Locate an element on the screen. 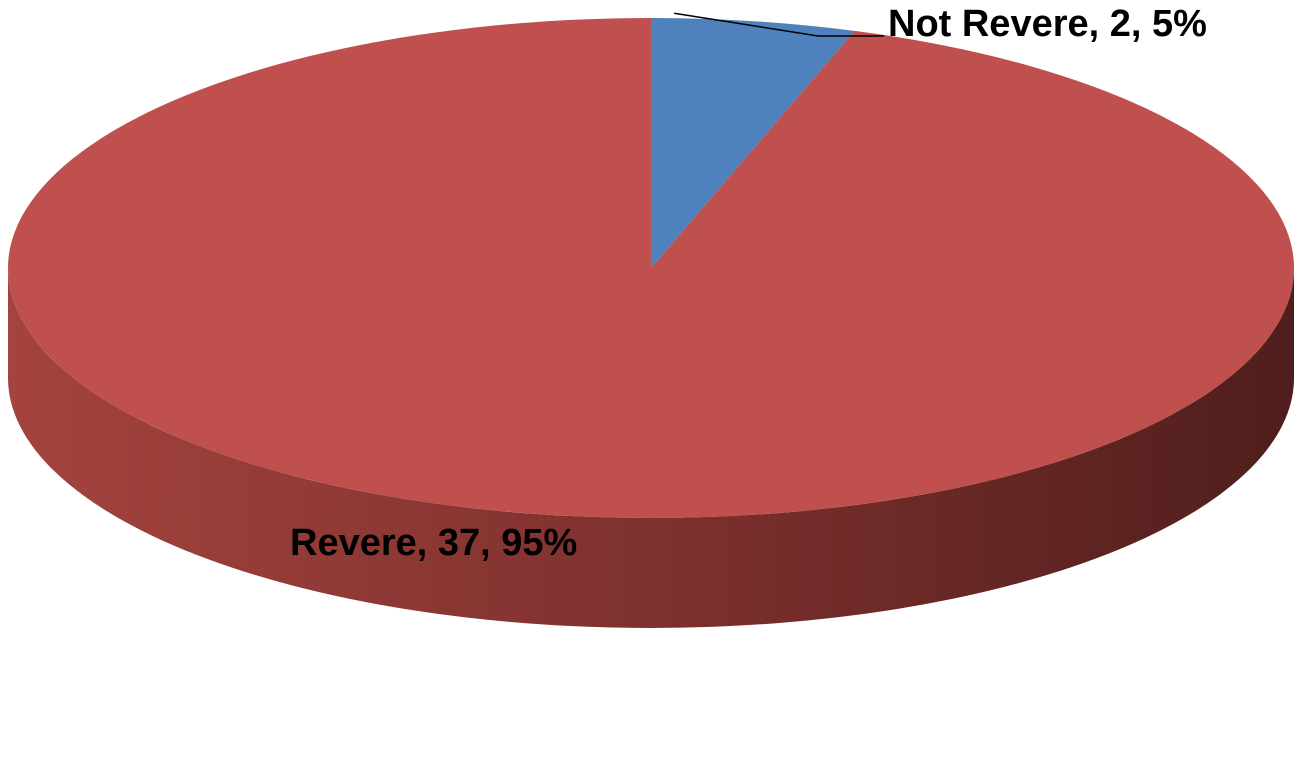 This screenshot has height=779, width=1296. pie-slice-not-revere is located at coordinates (753, 143).